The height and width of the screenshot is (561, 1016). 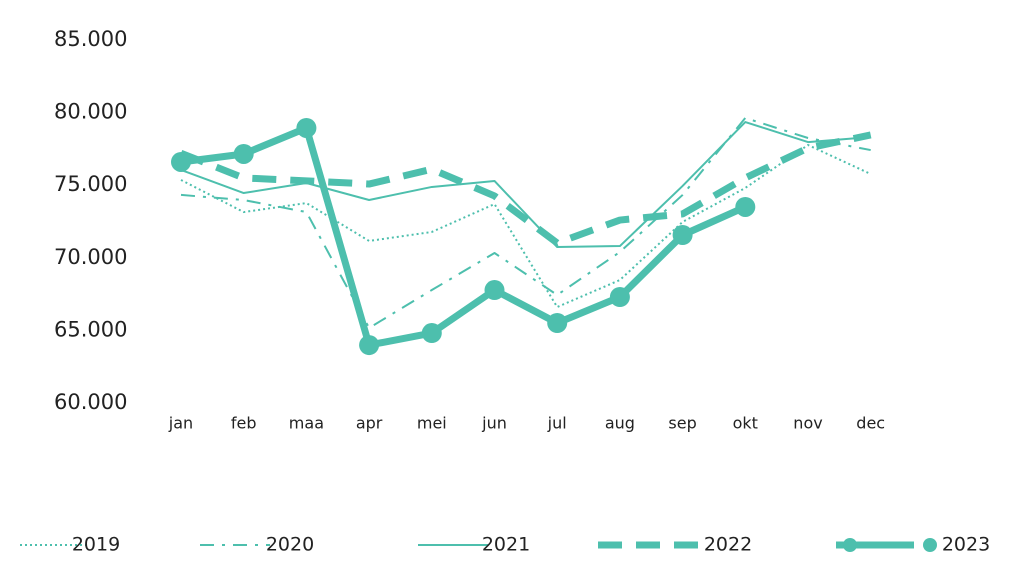 What do you see at coordinates (180, 423) in the screenshot?
I see `x-tick-label: jan` at bounding box center [180, 423].